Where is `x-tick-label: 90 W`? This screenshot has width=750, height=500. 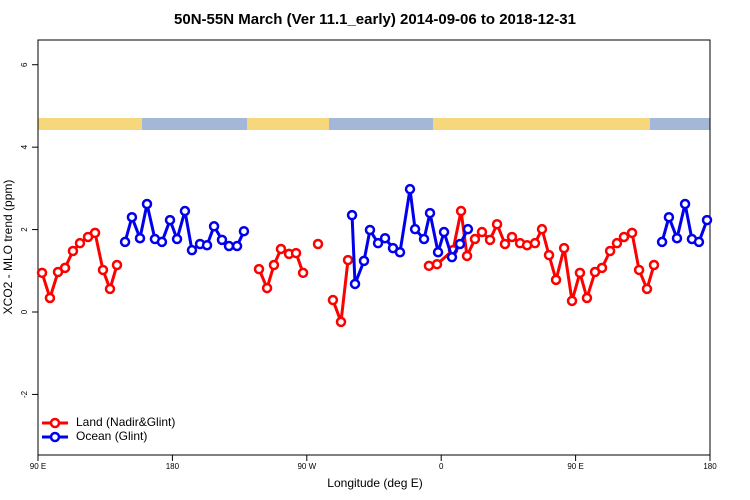 x-tick-label: 90 W is located at coordinates (306, 466).